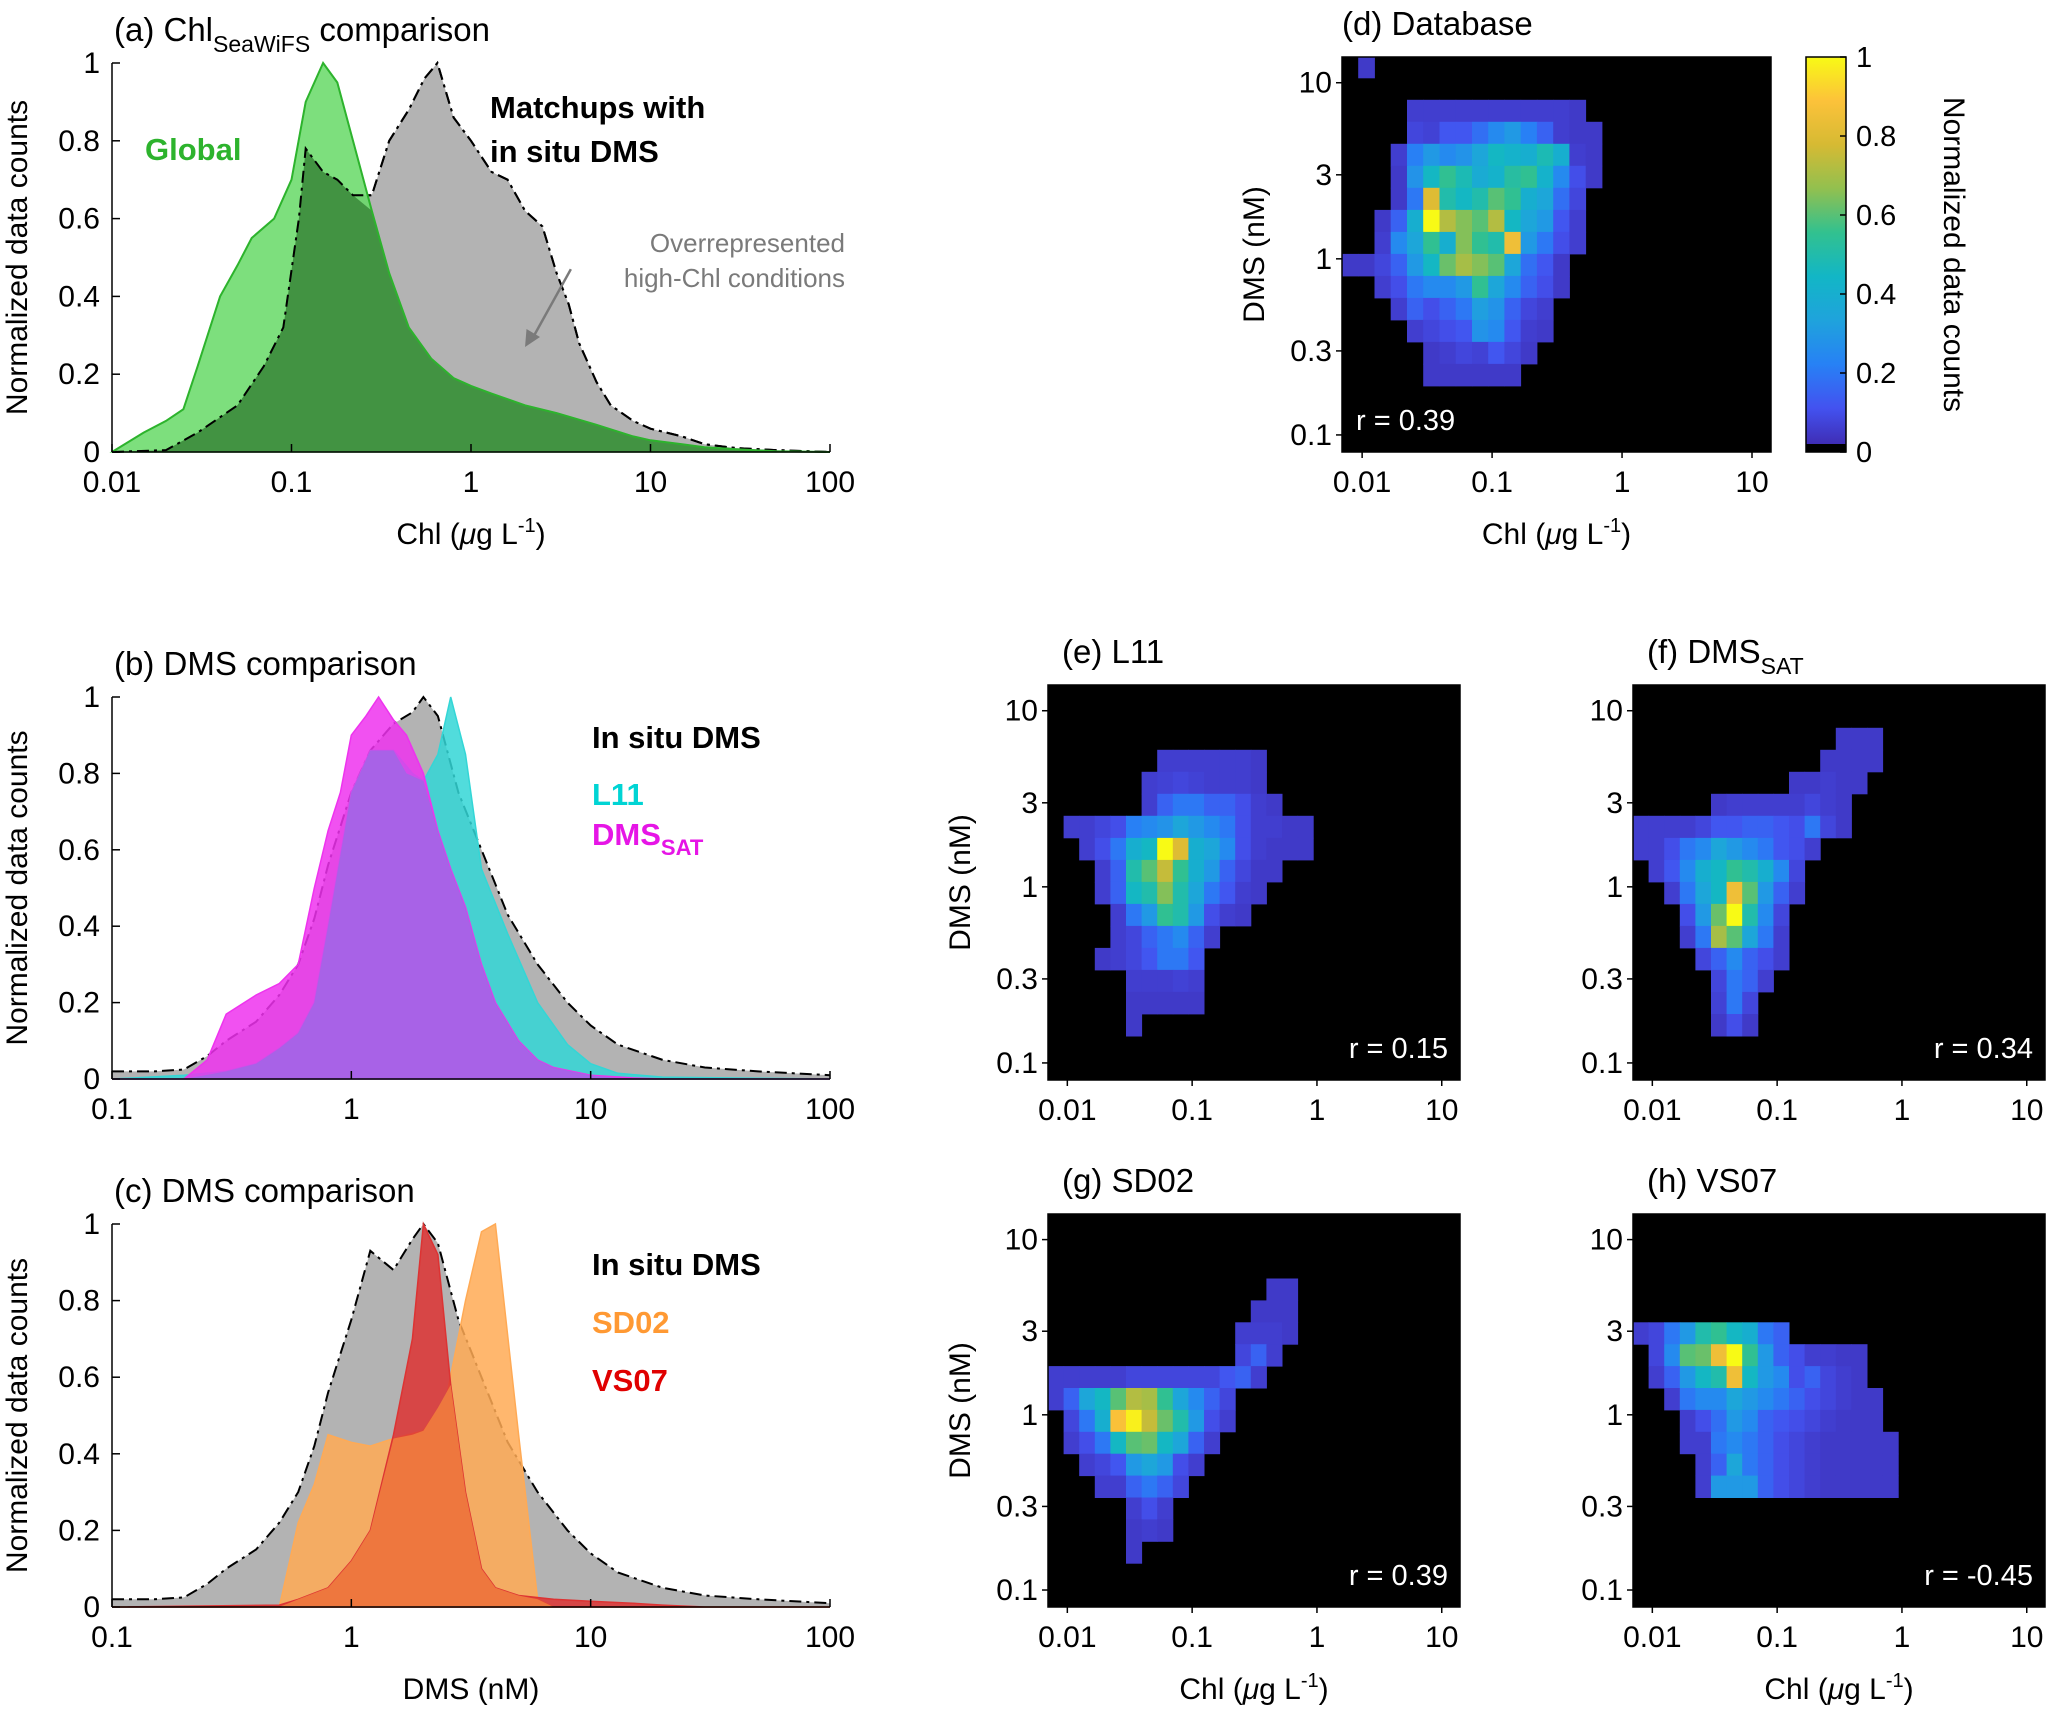 The image size is (2067, 1719). I want to click on panel-h-xlabel-part: μ, so click(1835, 1689).